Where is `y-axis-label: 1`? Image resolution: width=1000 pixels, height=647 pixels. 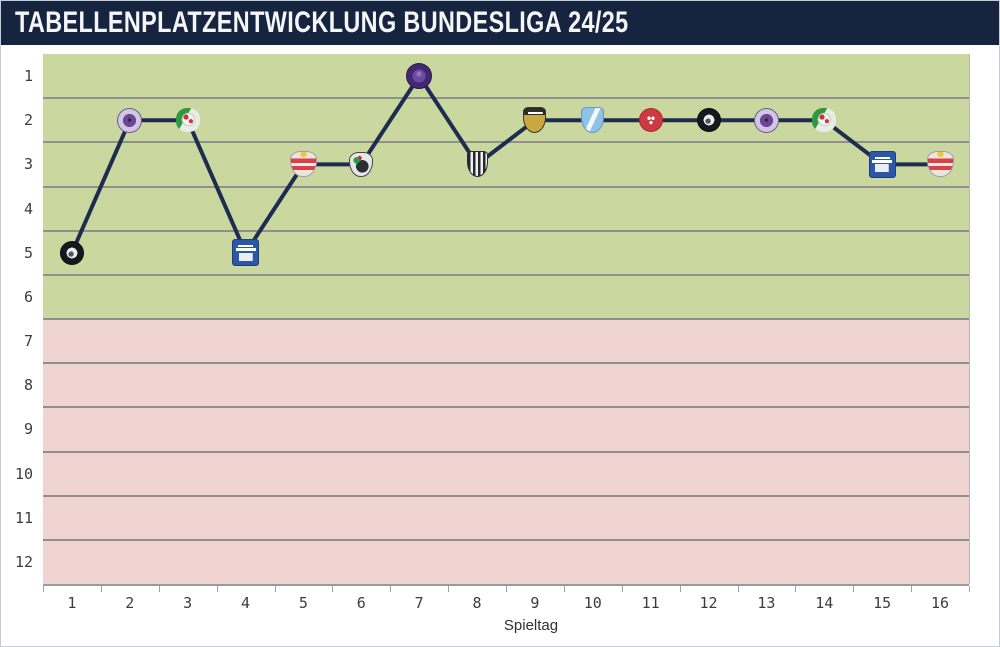
y-axis-label: 1 is located at coordinates (28, 76).